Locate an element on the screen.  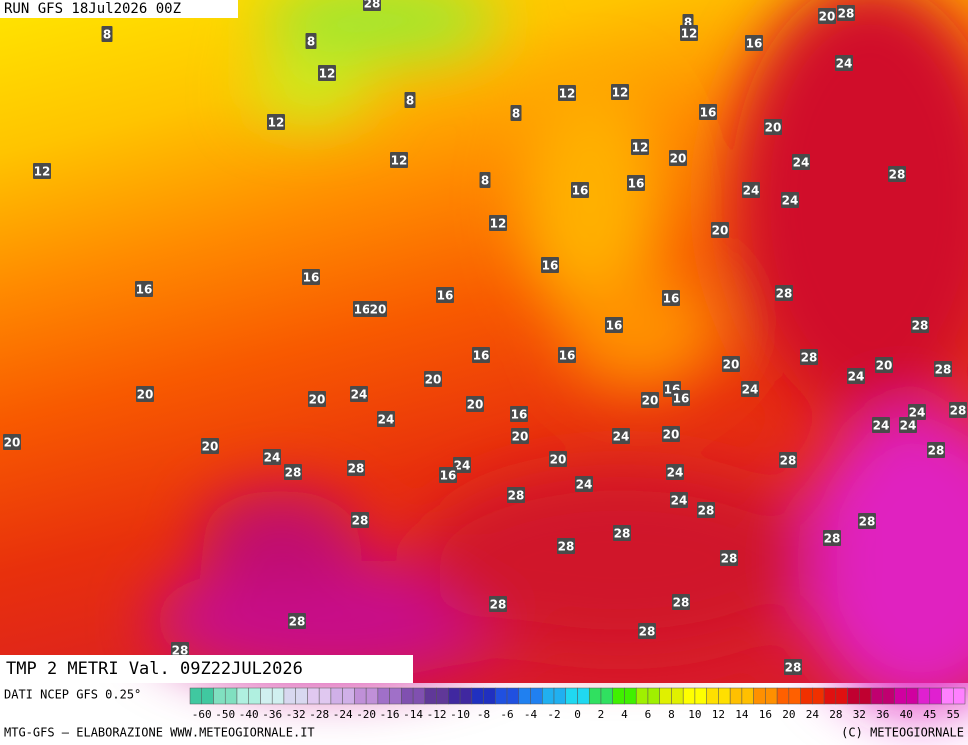
colorbar-tick-label: 28 is located at coordinates (835, 714).